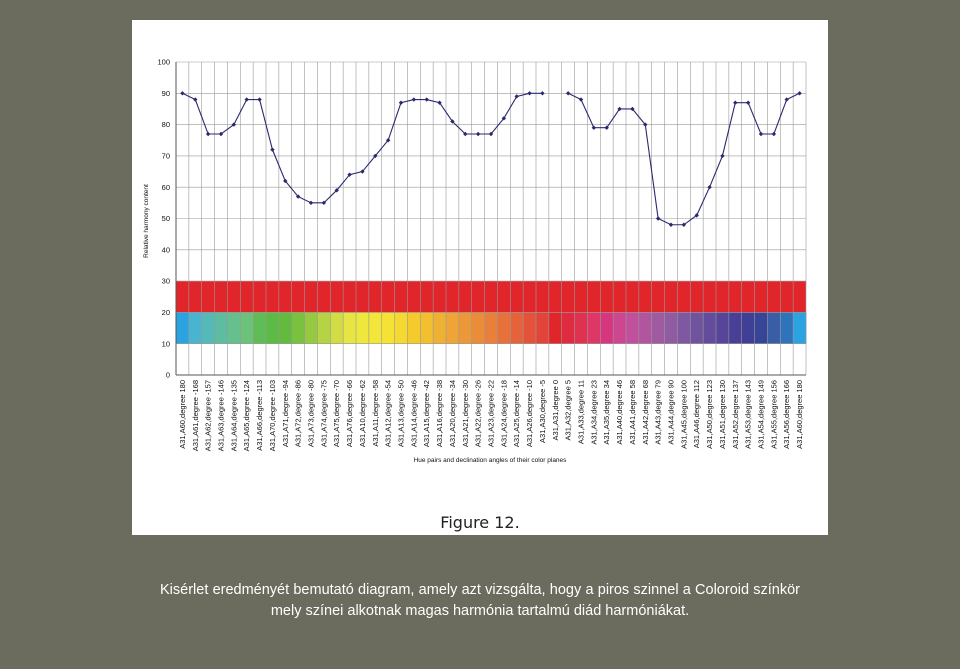 The width and height of the screenshot is (960, 669). I want to click on x-tick-label: A31,A76,degree -66, so click(349, 413).